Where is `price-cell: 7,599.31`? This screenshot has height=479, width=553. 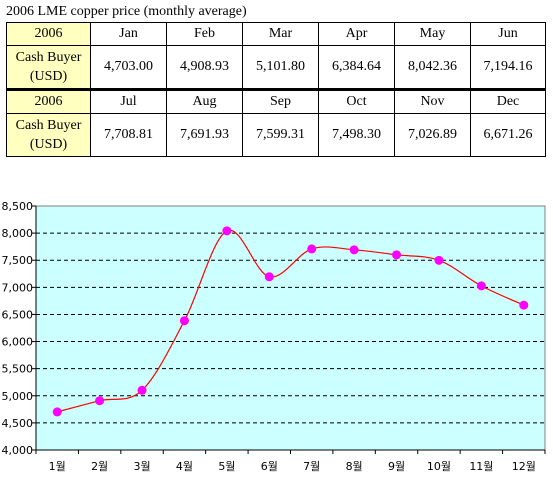
price-cell: 7,599.31 is located at coordinates (280, 135).